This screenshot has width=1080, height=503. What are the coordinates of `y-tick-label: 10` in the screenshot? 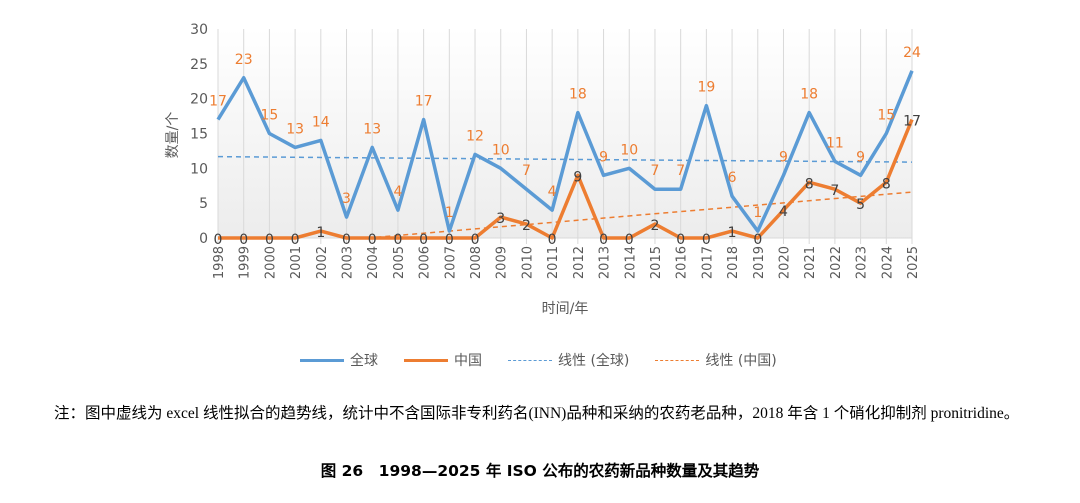 It's located at (199, 169).